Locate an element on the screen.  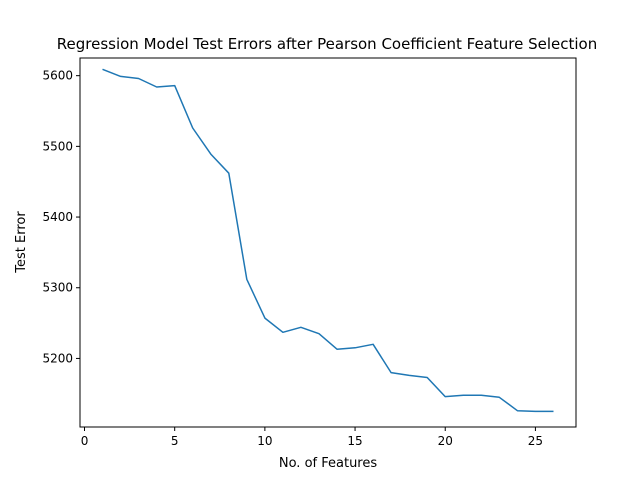
x-tick-label: 10 is located at coordinates (264, 441).